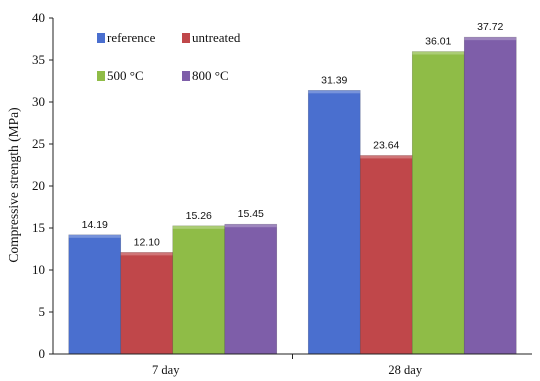 The height and width of the screenshot is (381, 540). What do you see at coordinates (287, 370) in the screenshot?
I see `x-axis-labels: 7 day 28 day` at bounding box center [287, 370].